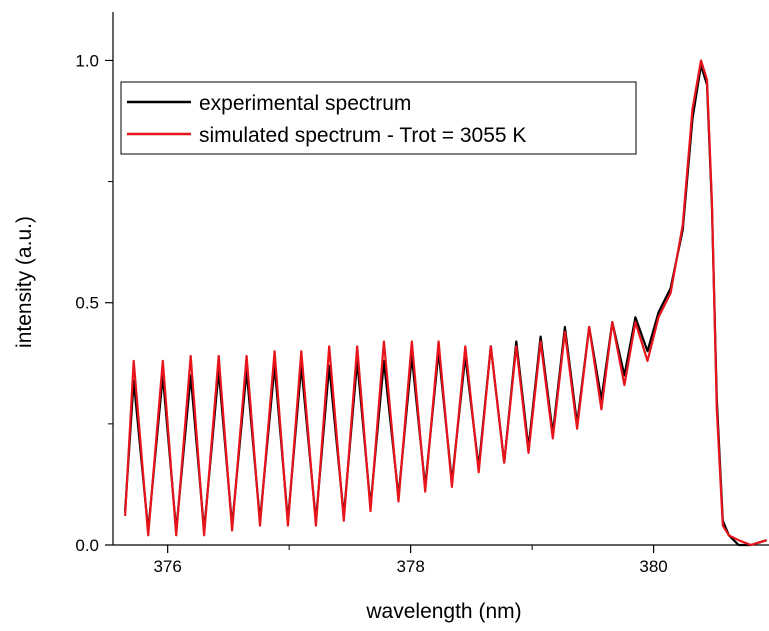  What do you see at coordinates (87, 60) in the screenshot?
I see `y-tick-label: 1.0` at bounding box center [87, 60].